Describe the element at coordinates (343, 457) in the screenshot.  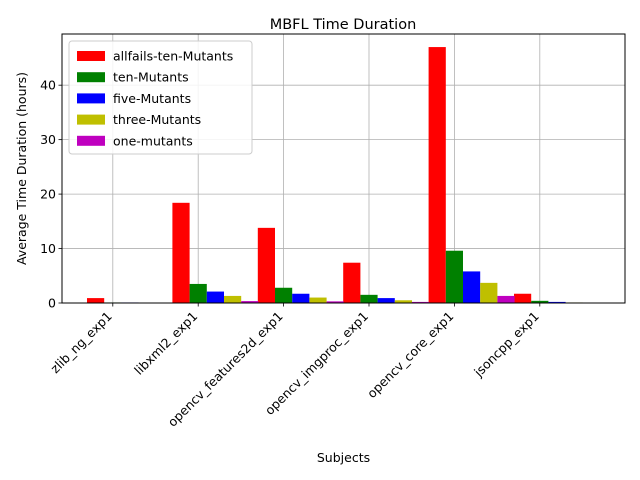
I see `x-axis-label: Subjects` at that location.